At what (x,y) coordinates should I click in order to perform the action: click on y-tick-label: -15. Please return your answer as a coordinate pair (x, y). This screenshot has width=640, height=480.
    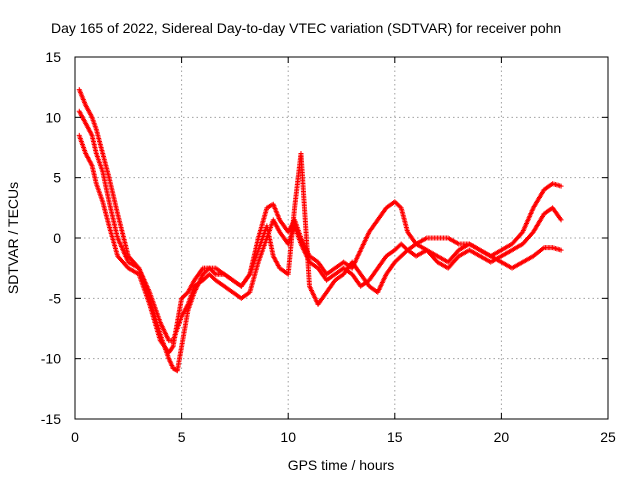
    Looking at the image, I should click on (51, 419).